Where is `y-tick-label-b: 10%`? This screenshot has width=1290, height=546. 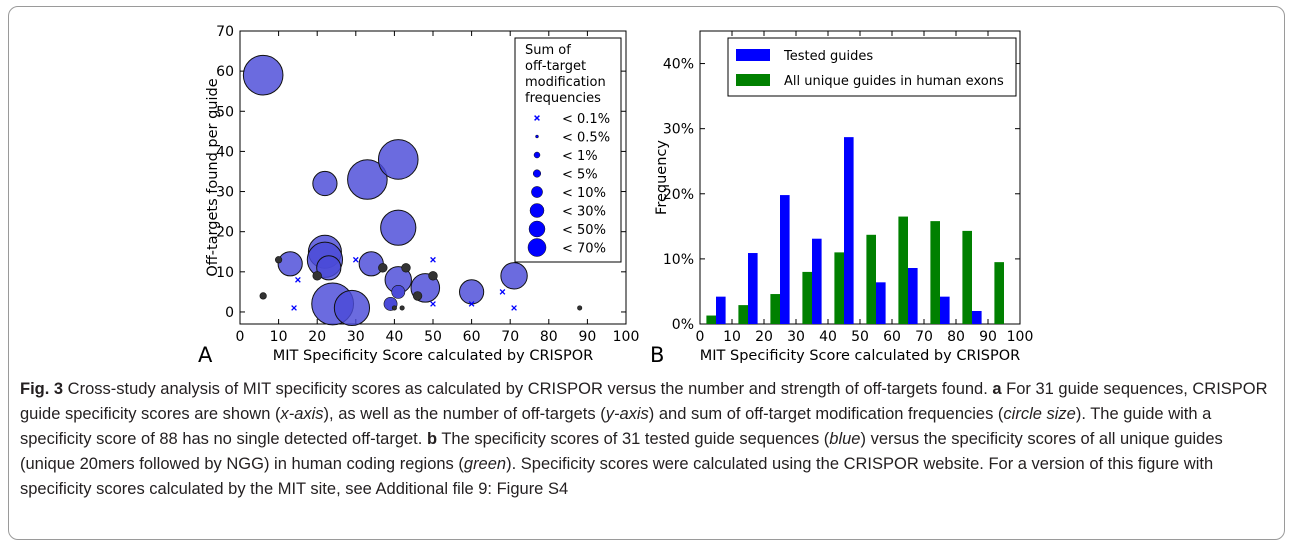 y-tick-label-b: 10% is located at coordinates (678, 260).